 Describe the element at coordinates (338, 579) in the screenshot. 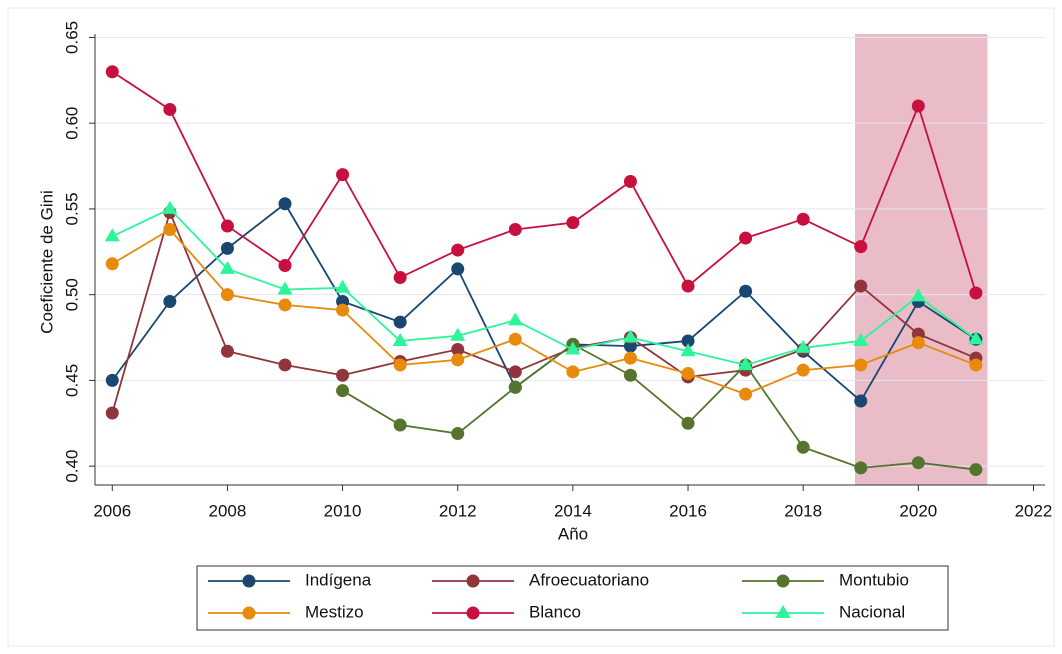

I see `legend-label: Indígena` at that location.